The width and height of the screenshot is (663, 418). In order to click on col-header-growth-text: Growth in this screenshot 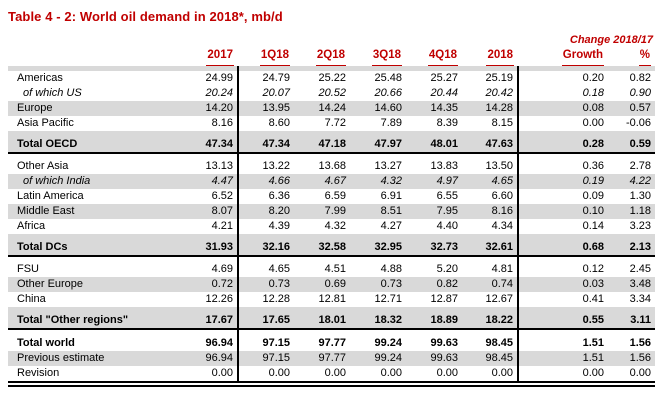, I will do `click(583, 56)`.